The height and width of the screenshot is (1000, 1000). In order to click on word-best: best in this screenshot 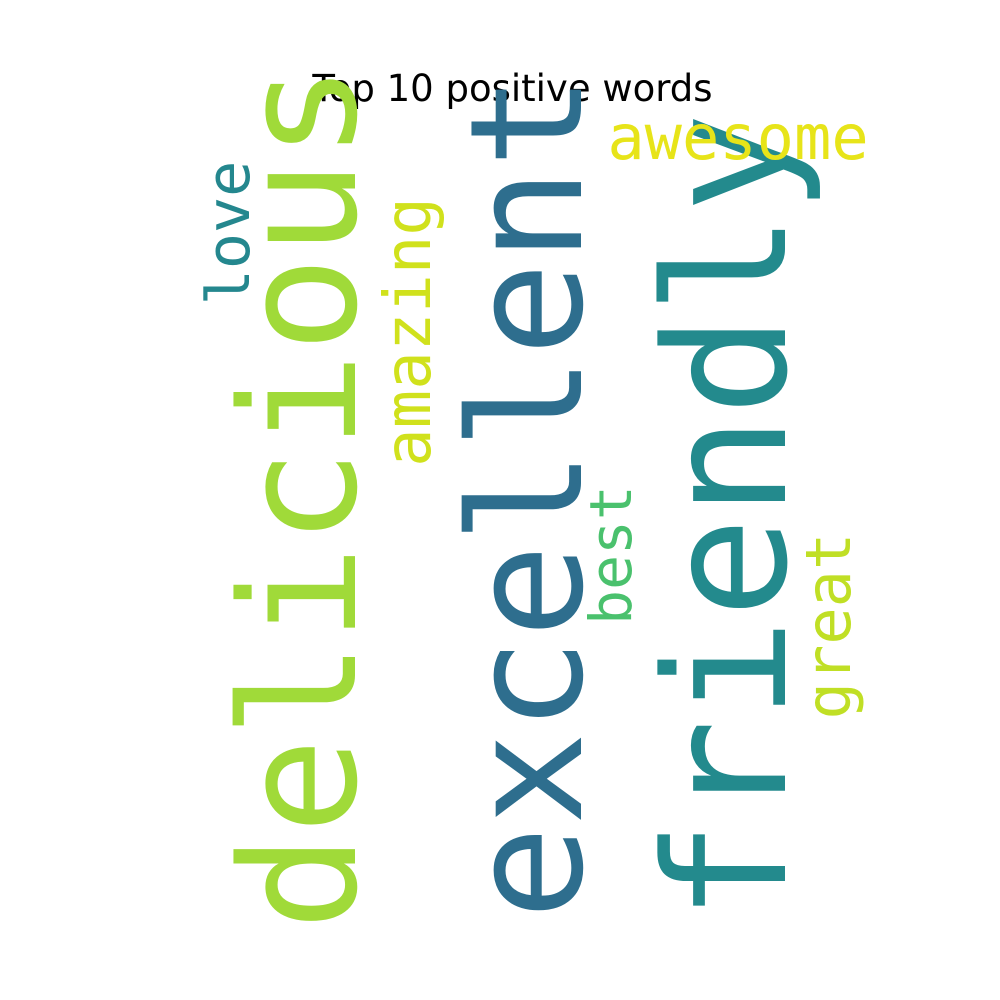, I will do `click(611, 555)`.